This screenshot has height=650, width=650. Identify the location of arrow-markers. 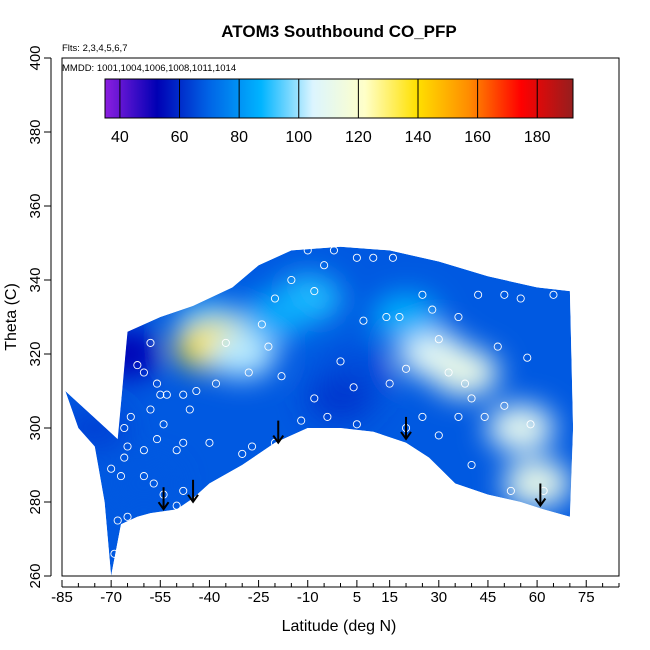
(352, 463).